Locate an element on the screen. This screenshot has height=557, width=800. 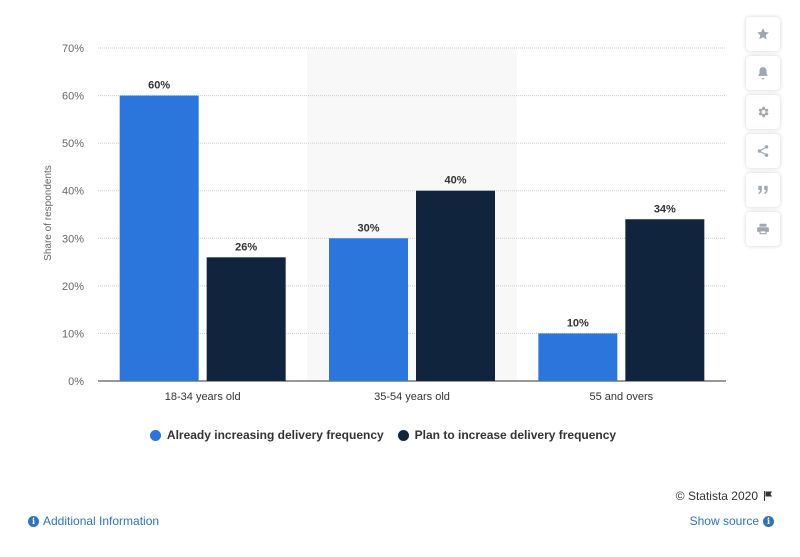
copyright-text: © Statista 2020 is located at coordinates (716, 496).